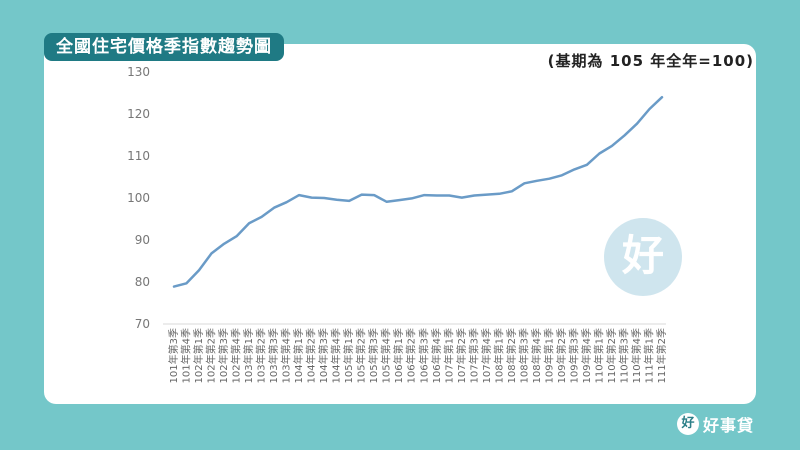 This screenshot has height=450, width=800. What do you see at coordinates (486, 355) in the screenshot?
I see `x-tick-label: 107年第4季` at bounding box center [486, 355].